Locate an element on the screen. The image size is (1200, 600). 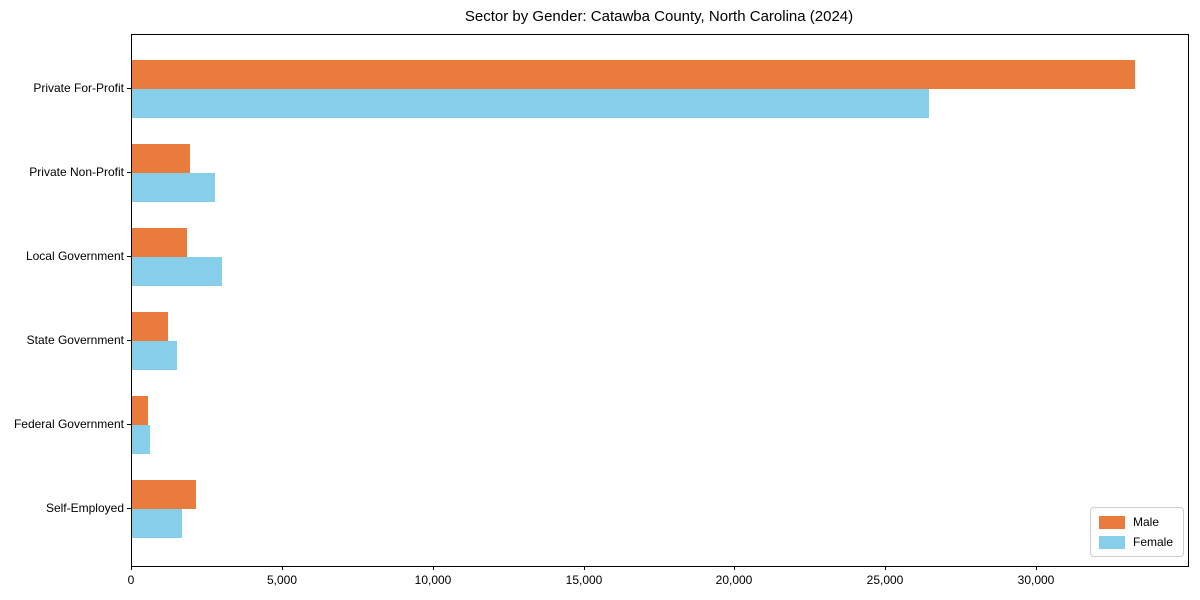
x-tick-label-20-000: 20,000 is located at coordinates (734, 580).